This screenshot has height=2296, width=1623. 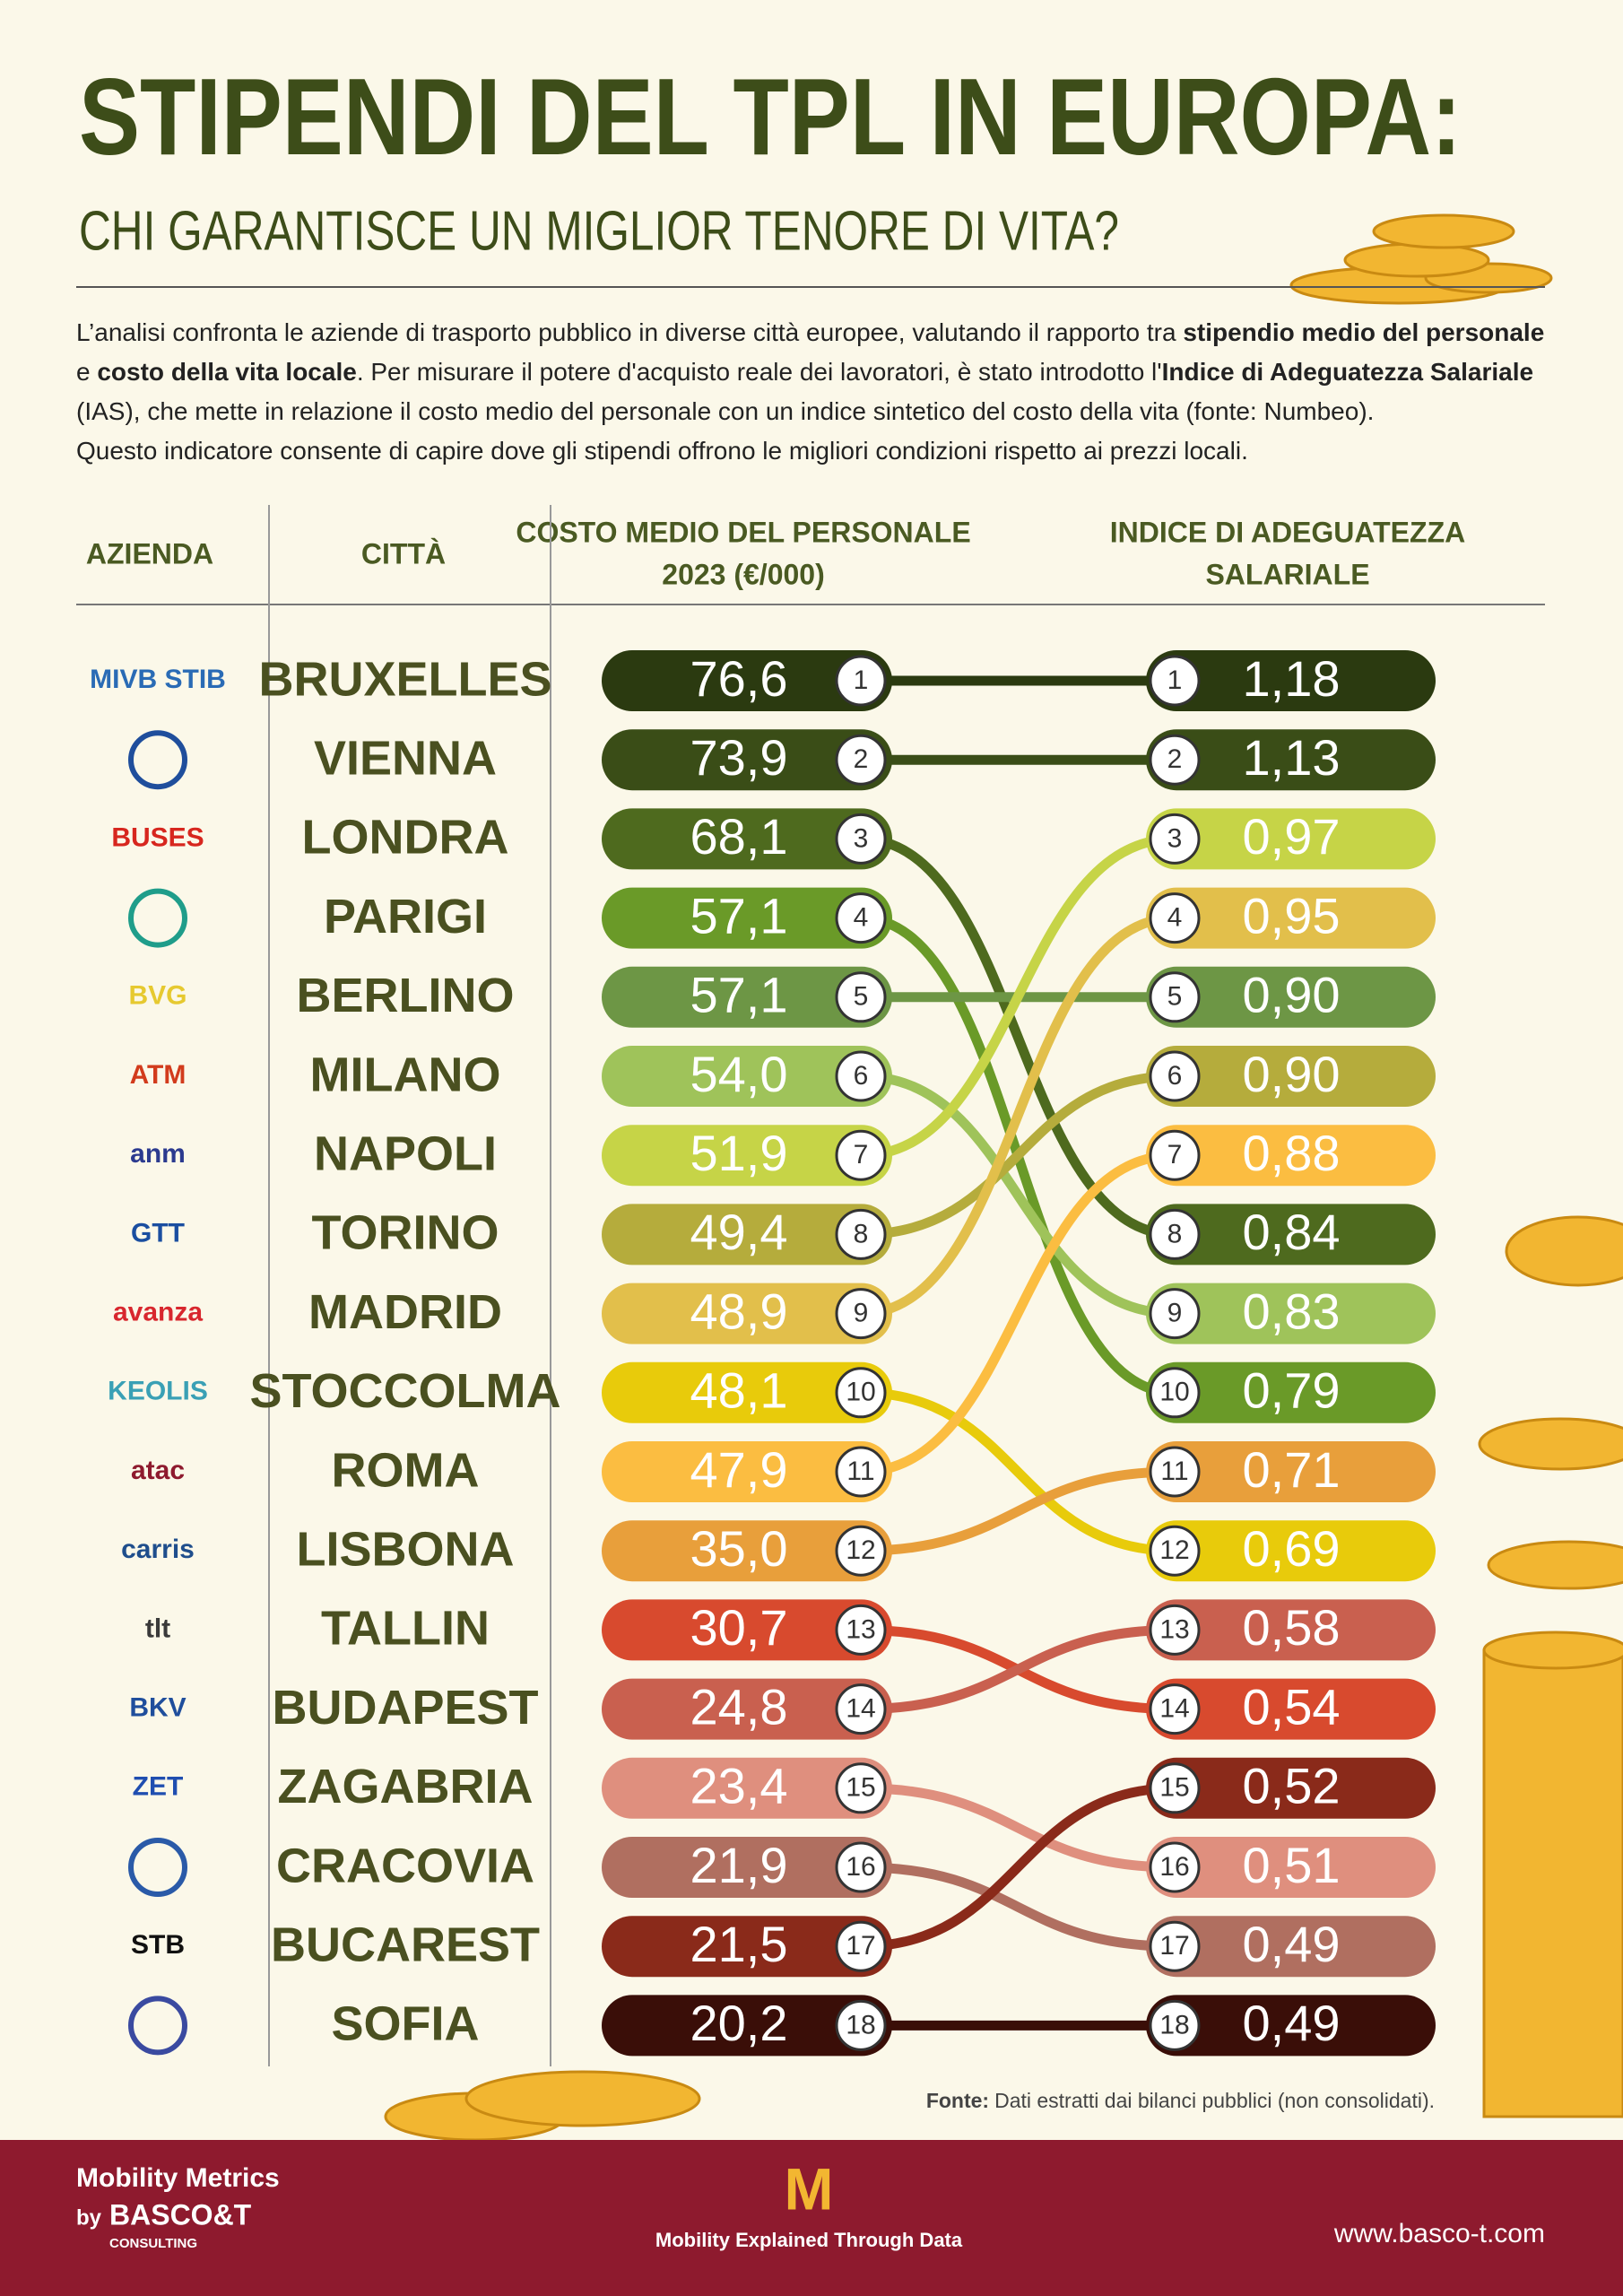 I want to click on cost-rank: 7, so click(x=861, y=1155).